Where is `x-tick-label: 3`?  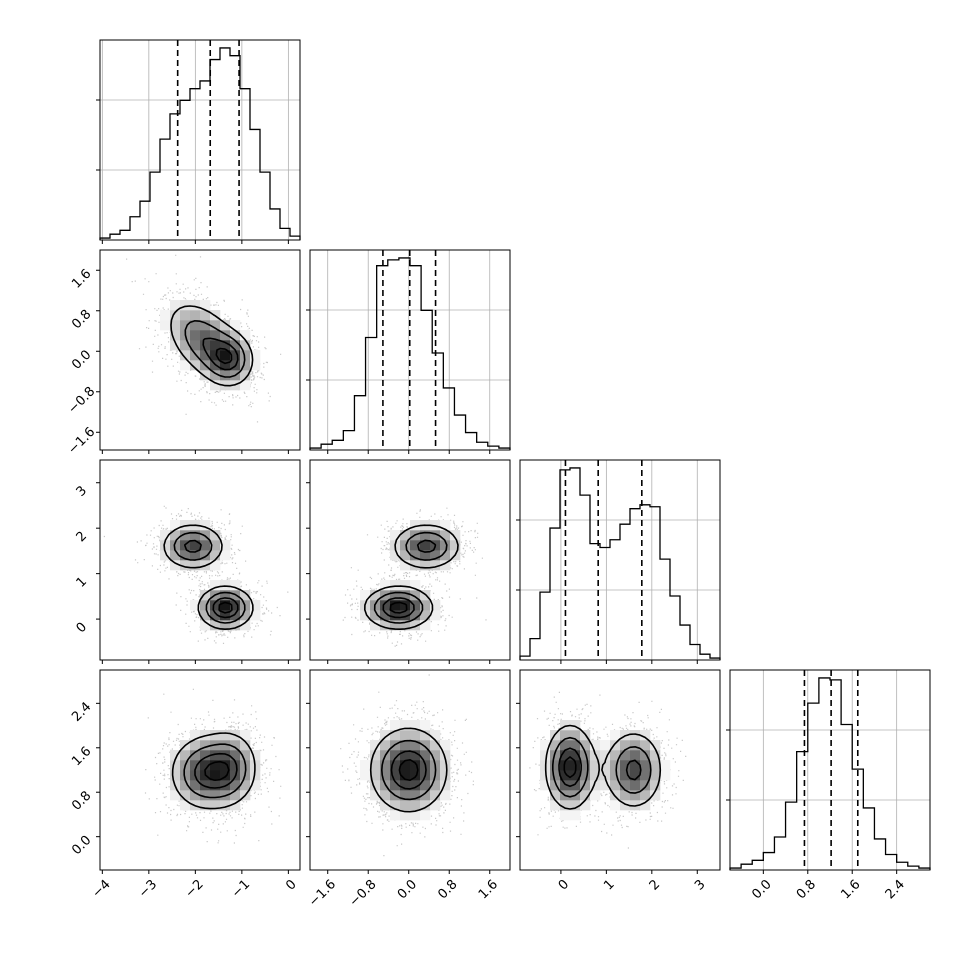
x-tick-label: 3 is located at coordinates (700, 885).